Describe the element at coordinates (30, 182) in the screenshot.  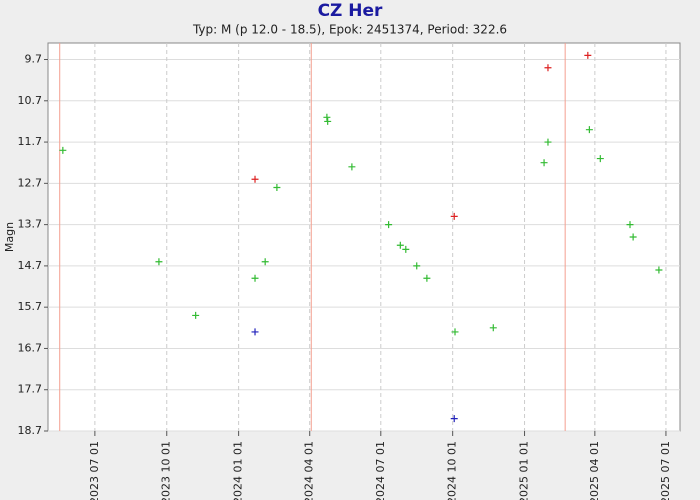
I see `y-tick-label: 12.7` at that location.